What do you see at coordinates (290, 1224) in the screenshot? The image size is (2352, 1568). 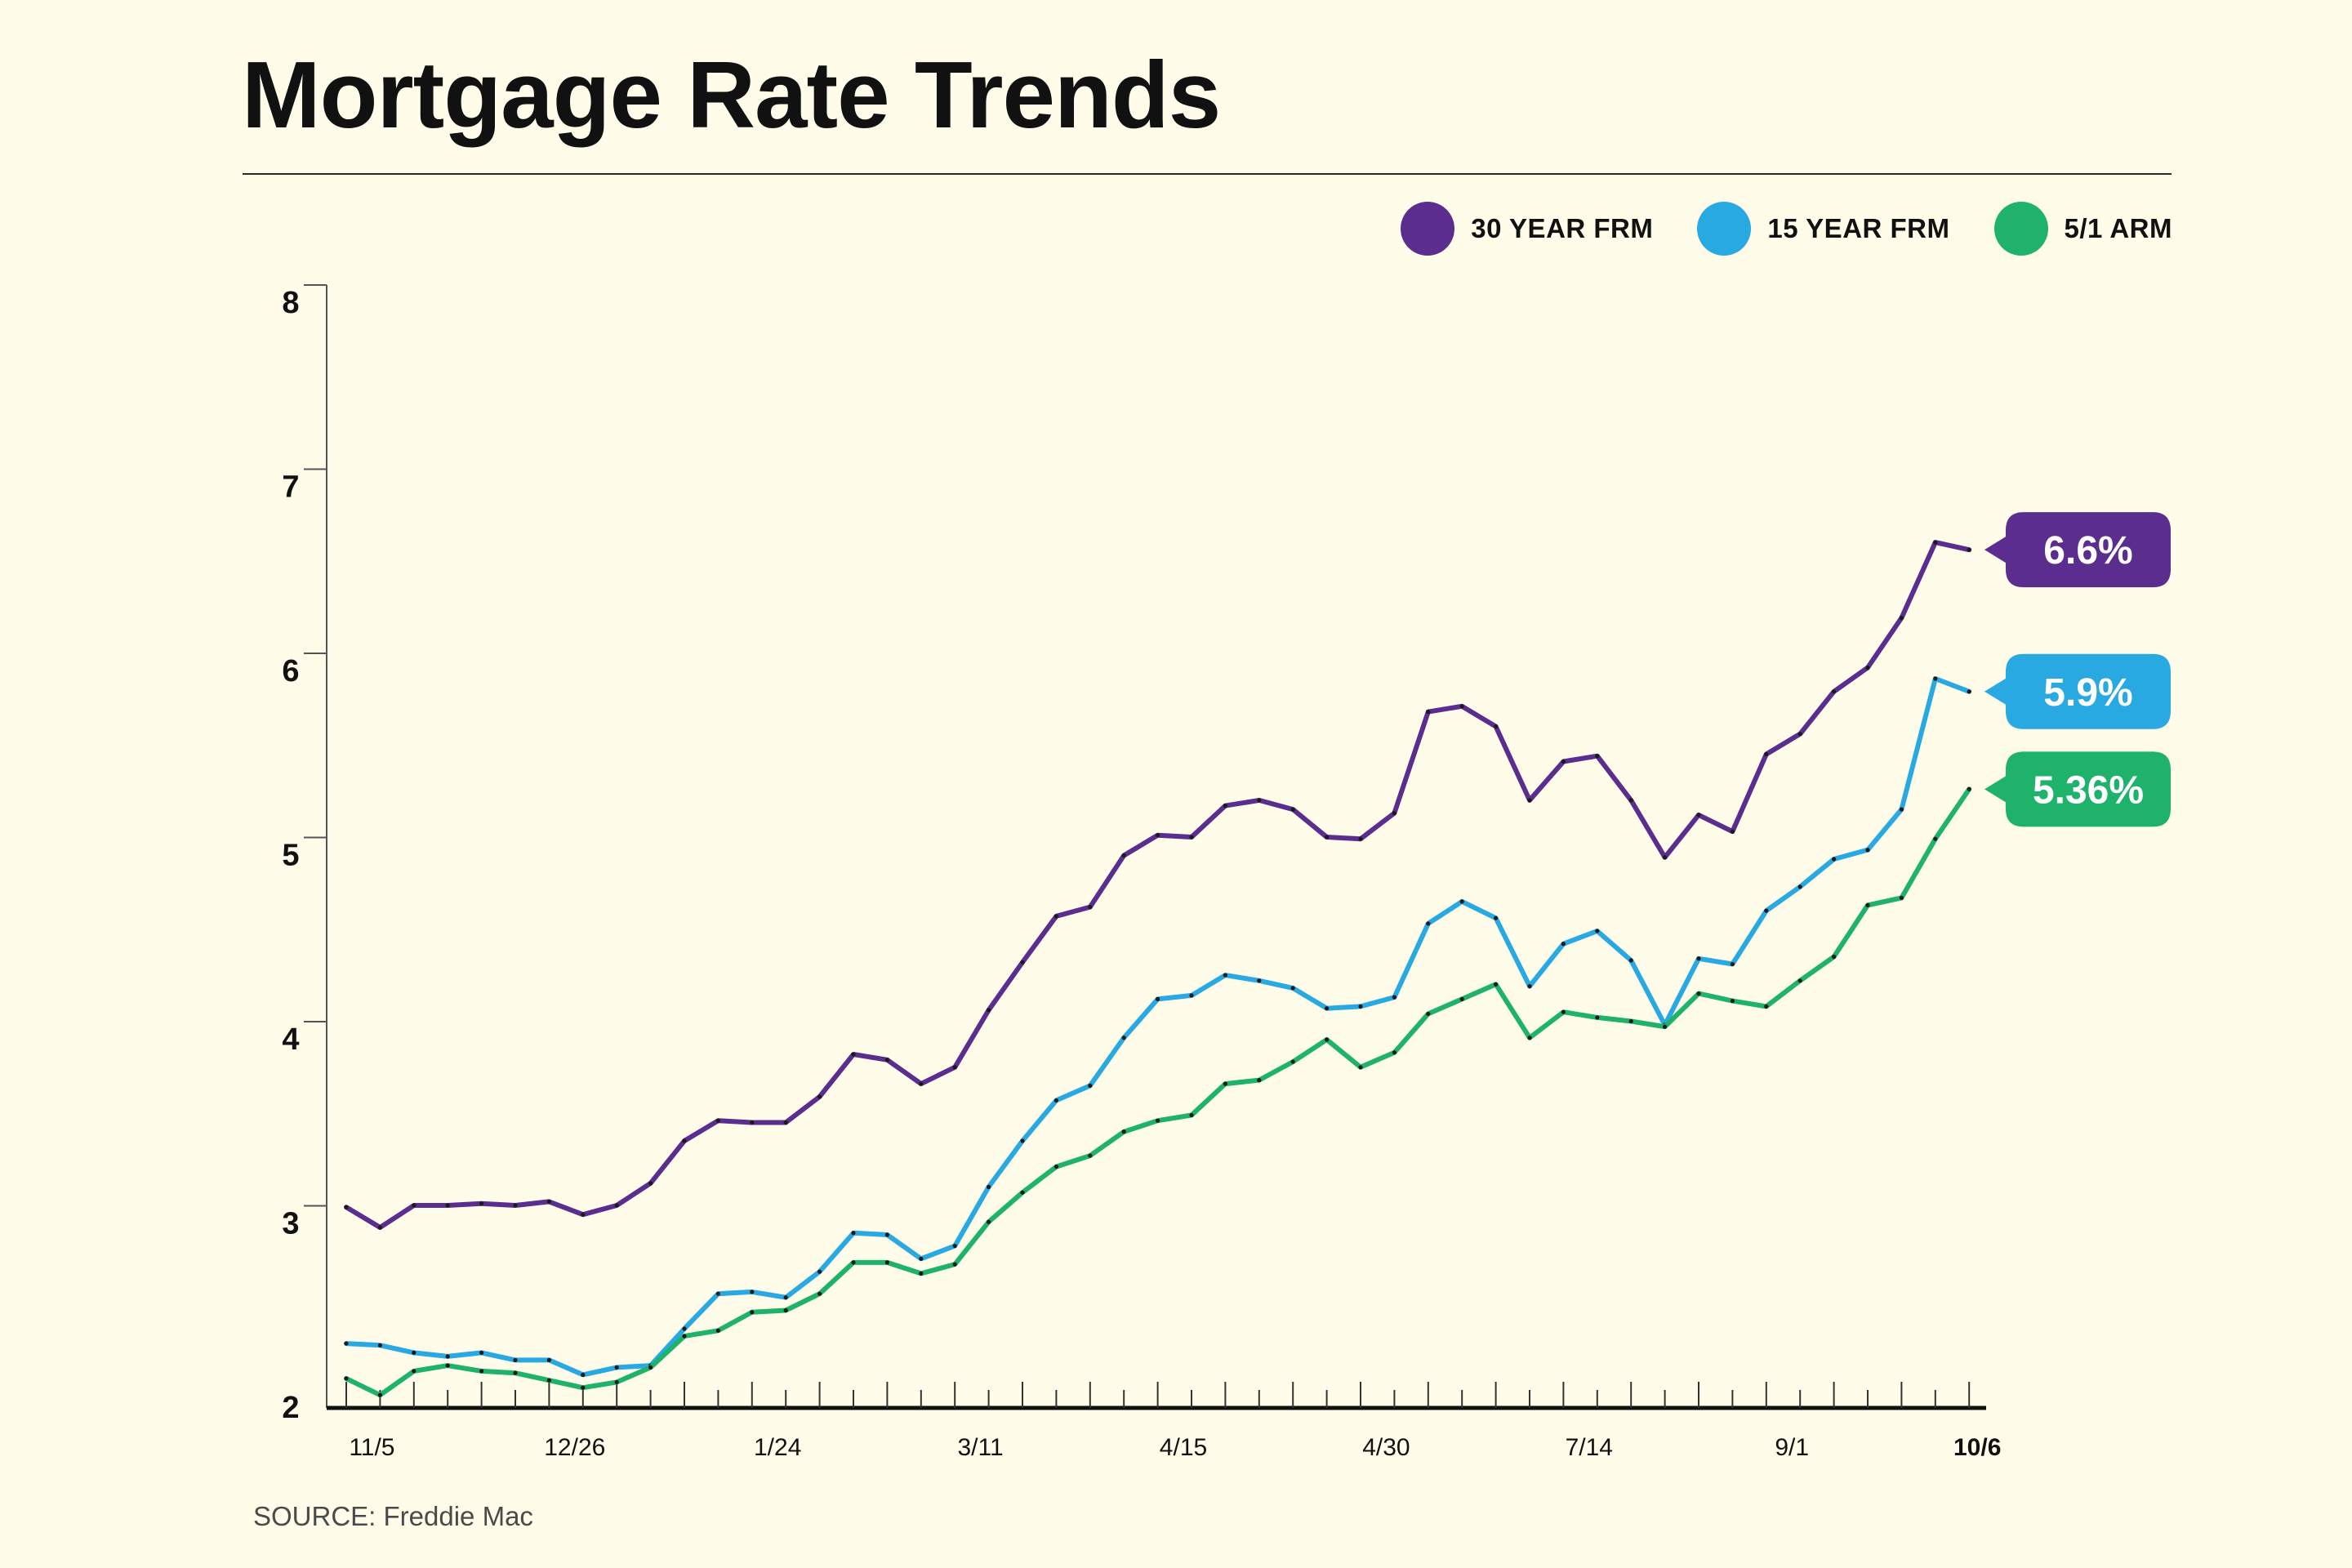 I see `y-tick-label: 3` at bounding box center [290, 1224].